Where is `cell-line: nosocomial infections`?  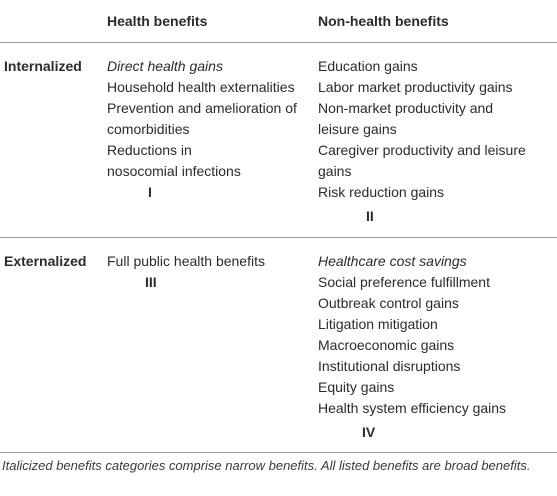
cell-line: nosocomial infections is located at coordinates (174, 171).